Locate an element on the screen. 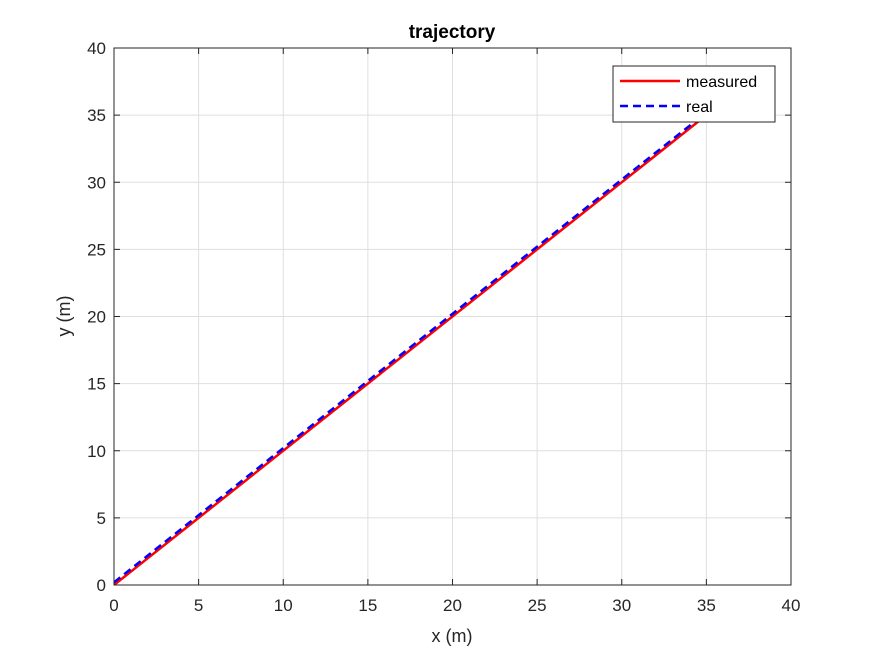  x-tick-label: 25 is located at coordinates (537, 605).